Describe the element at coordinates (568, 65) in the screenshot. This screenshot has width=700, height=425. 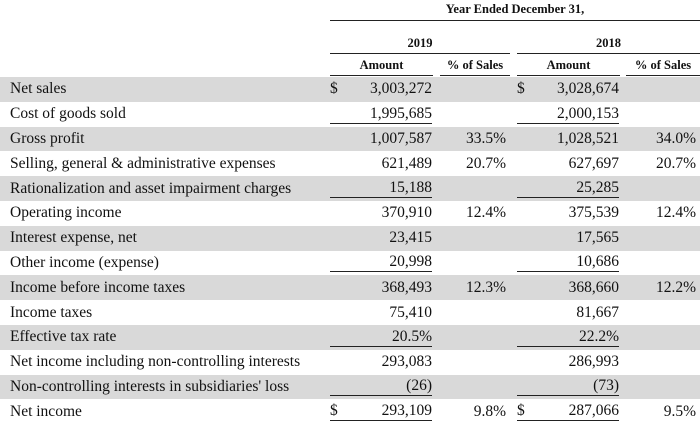
I see `col-amount-2018: Amount` at that location.